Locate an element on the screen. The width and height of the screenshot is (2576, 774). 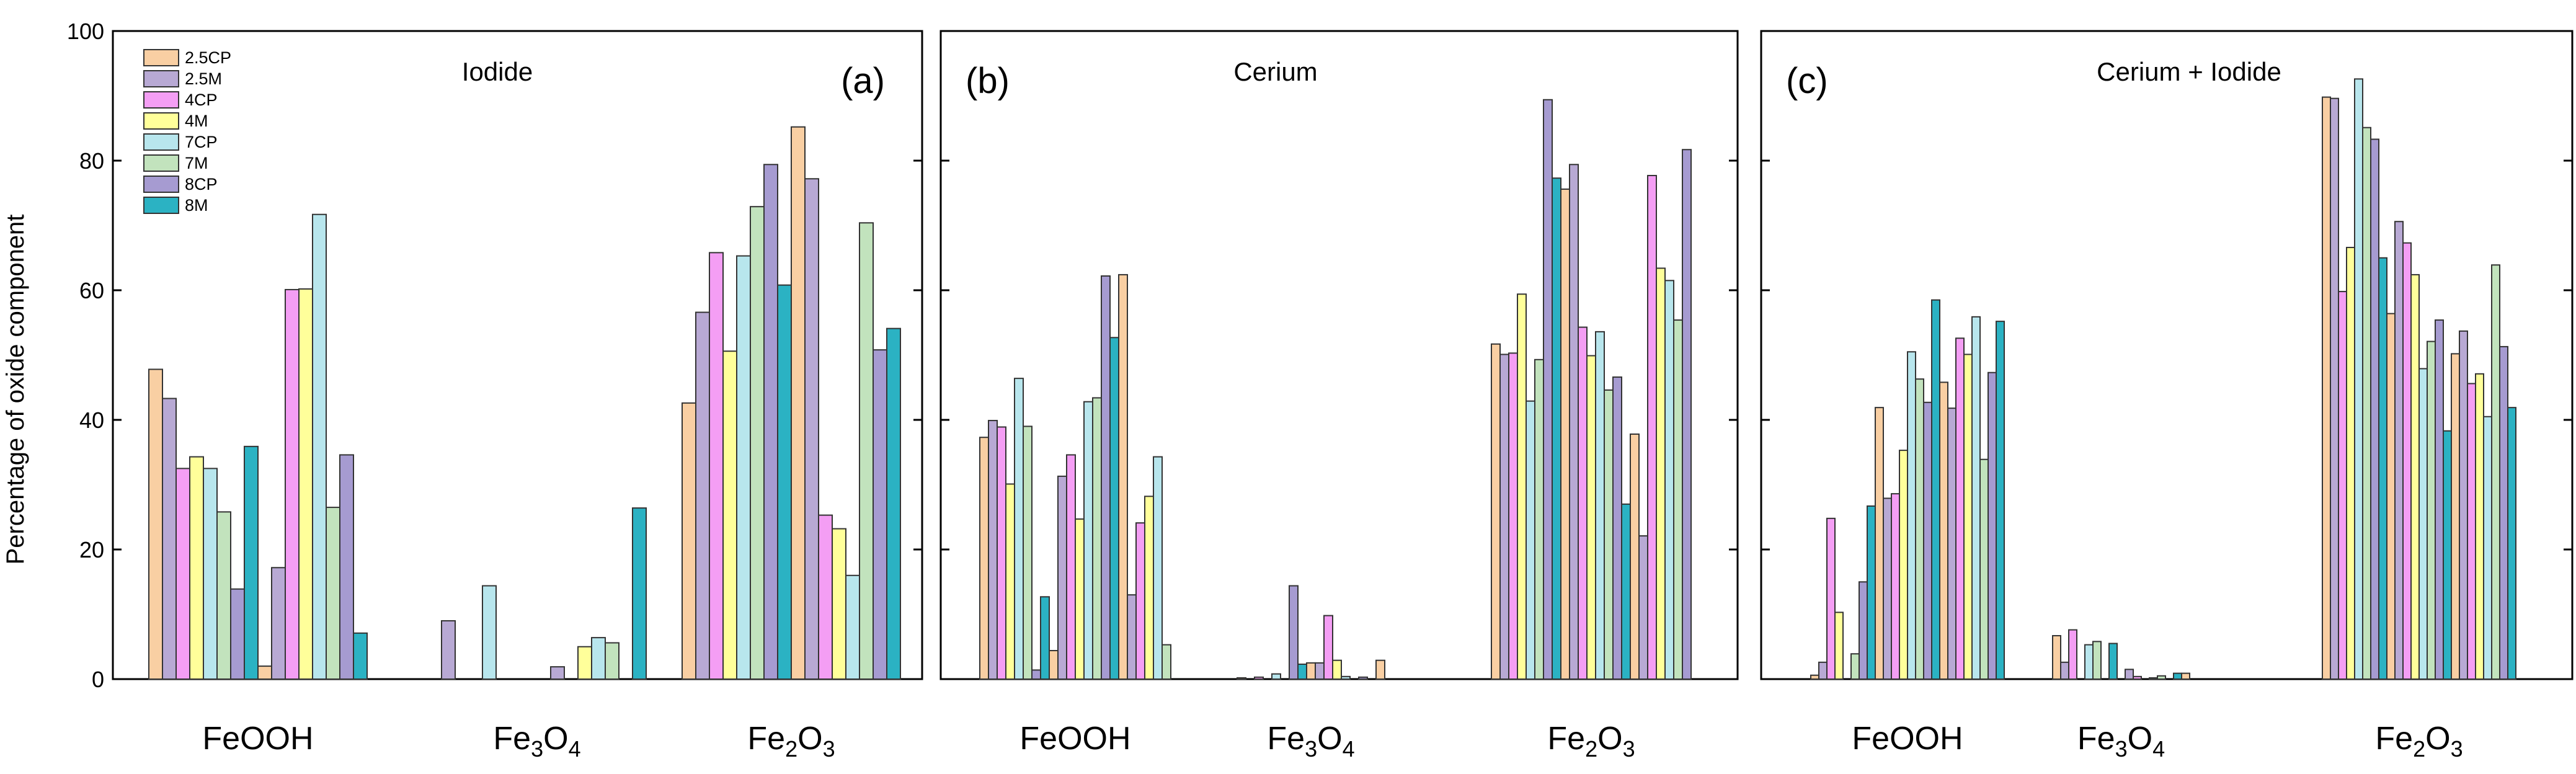
panel-label: (c) is located at coordinates (1807, 81).